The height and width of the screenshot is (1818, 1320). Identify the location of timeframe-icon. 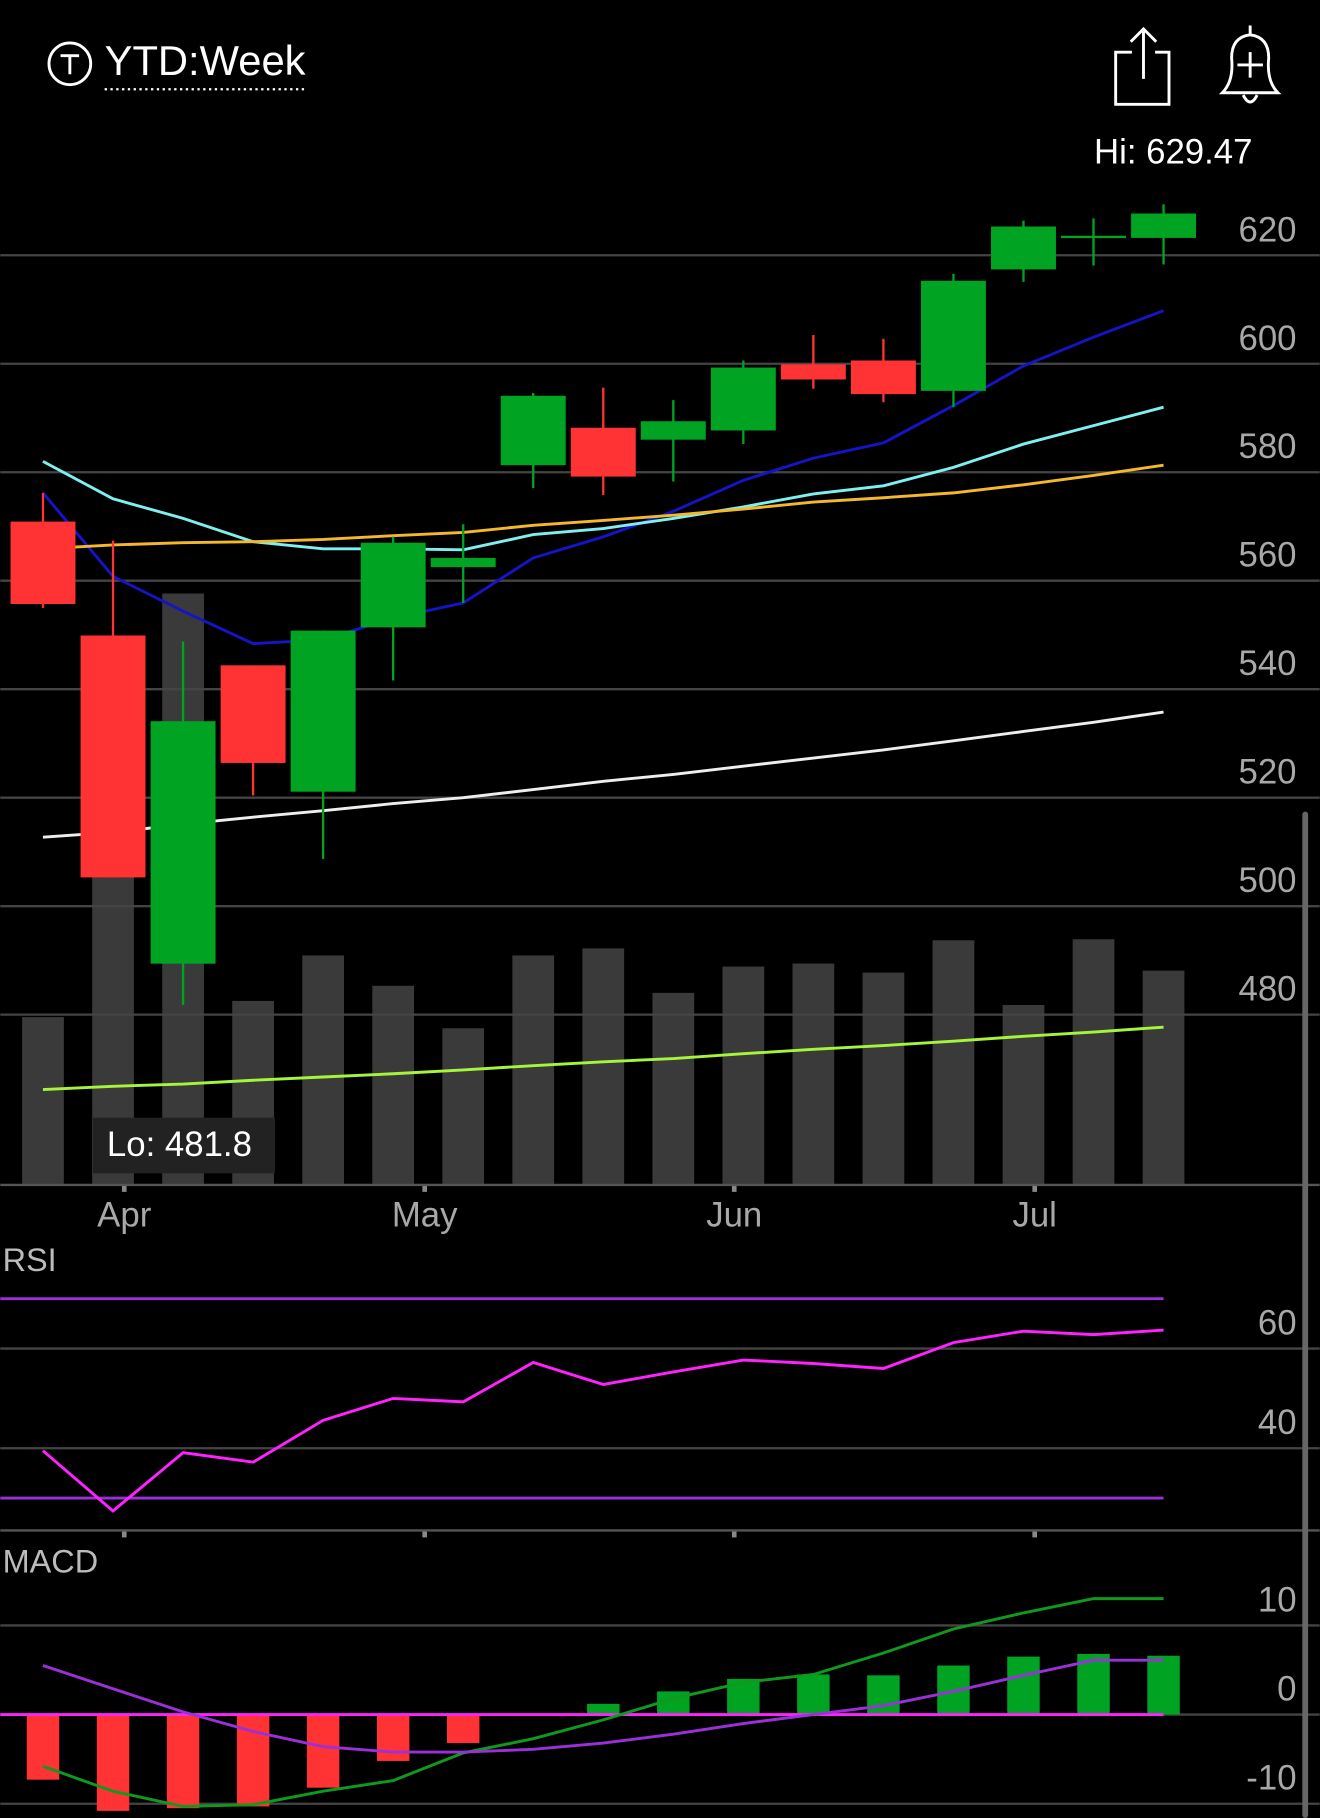
(70, 64).